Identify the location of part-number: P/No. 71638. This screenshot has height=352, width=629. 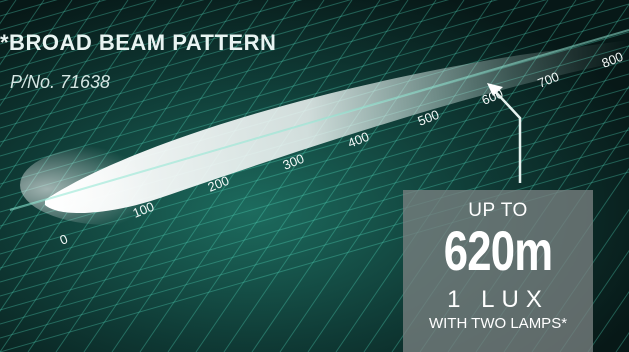
(60, 82).